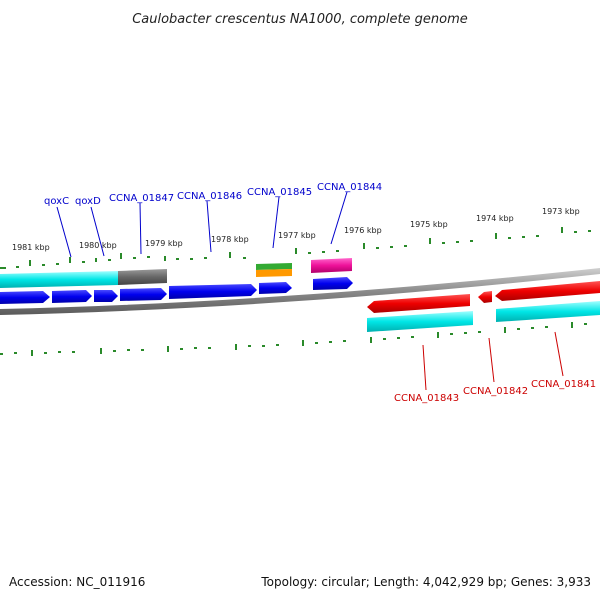 The width and height of the screenshot is (600, 600). What do you see at coordinates (331, 265) in the screenshot?
I see `gene-feature-pink` at bounding box center [331, 265].